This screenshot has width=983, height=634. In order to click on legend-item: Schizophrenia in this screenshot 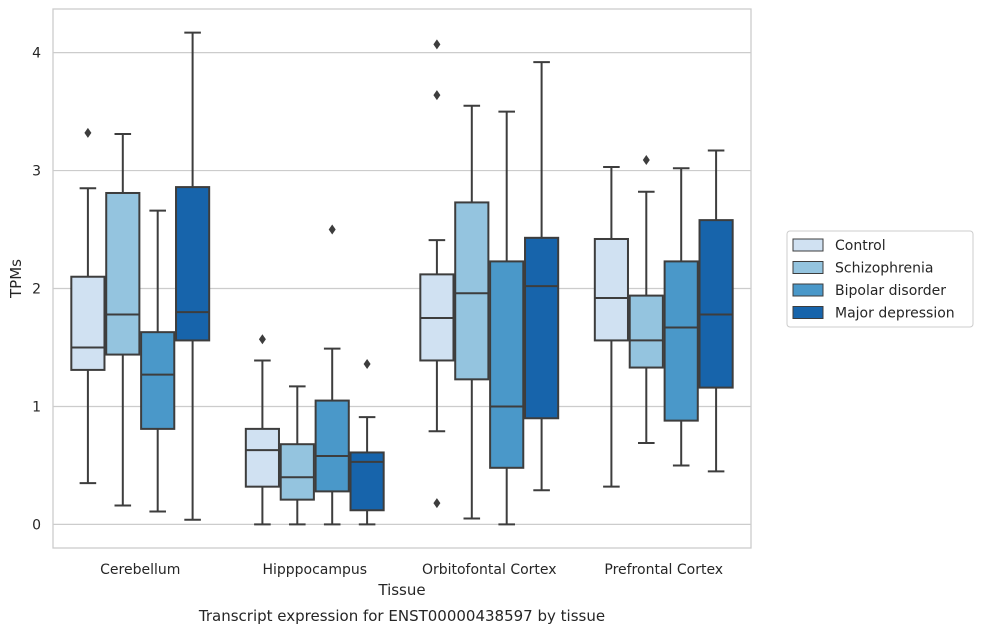, I will do `click(862, 269)`.